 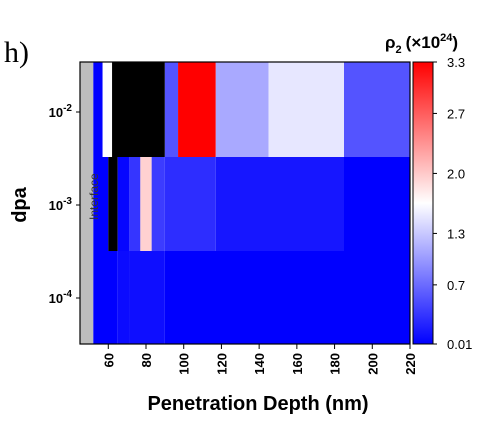 I want to click on x-tick-label: 120, so click(x=221, y=364).